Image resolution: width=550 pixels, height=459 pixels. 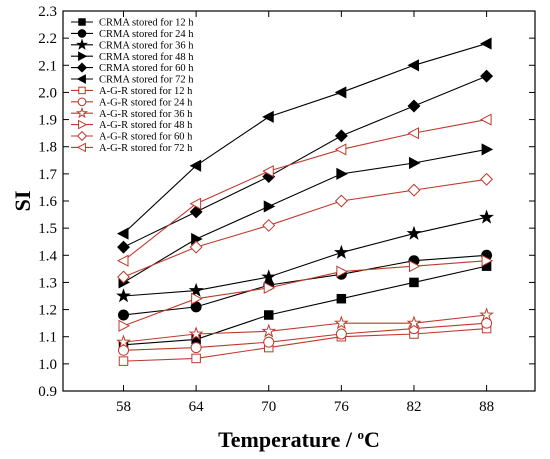 What do you see at coordinates (146, 102) in the screenshot?
I see `legend-label: A-G-R stored for 24 h` at bounding box center [146, 102].